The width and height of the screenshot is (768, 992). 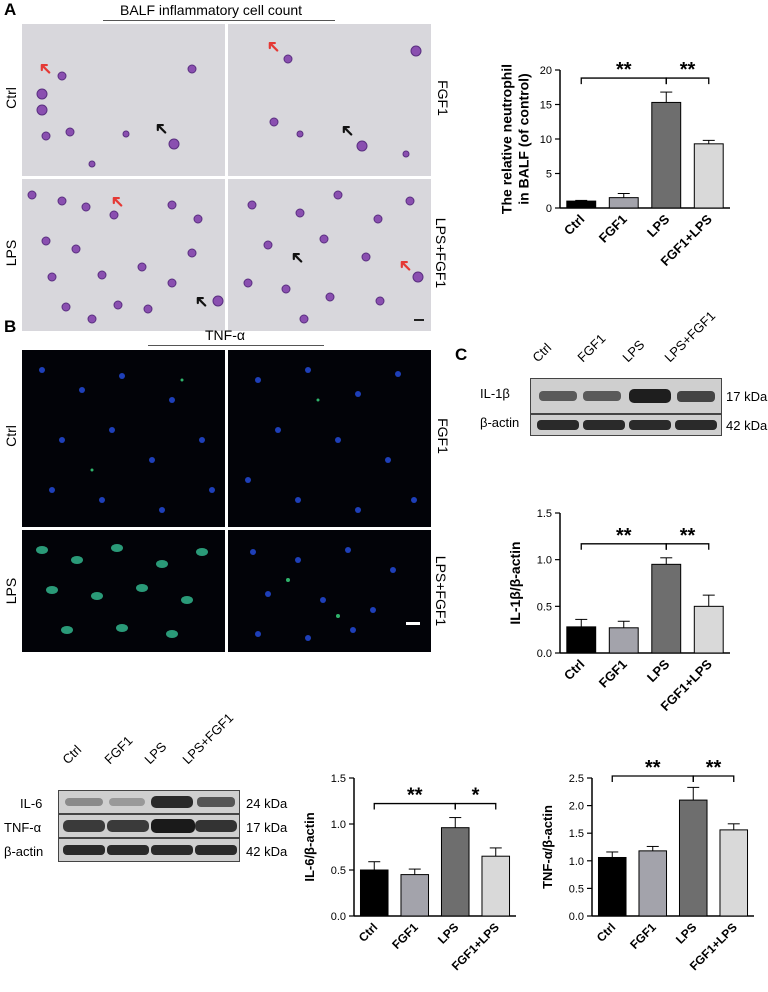 What do you see at coordinates (546, 140) in the screenshot?
I see `y-tick-label: 10` at bounding box center [546, 140].